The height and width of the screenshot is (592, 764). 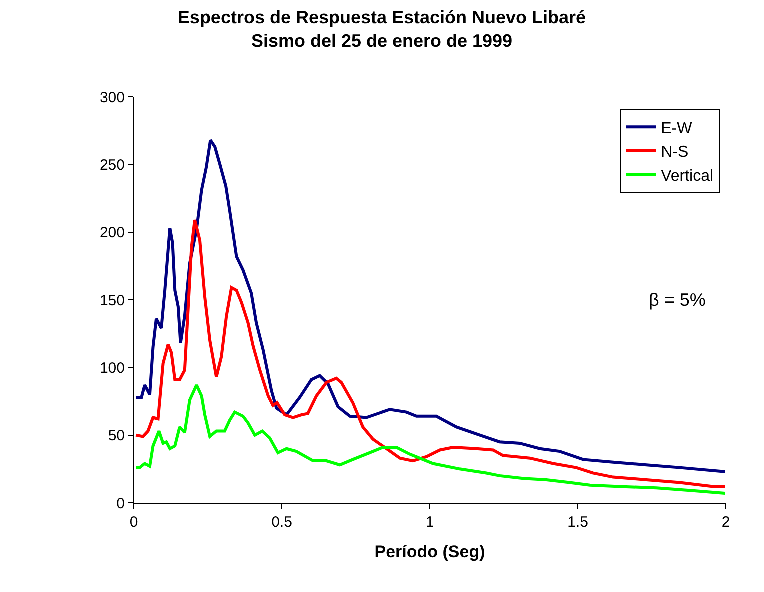 What do you see at coordinates (112, 97) in the screenshot?
I see `y-tick-label: 300` at bounding box center [112, 97].